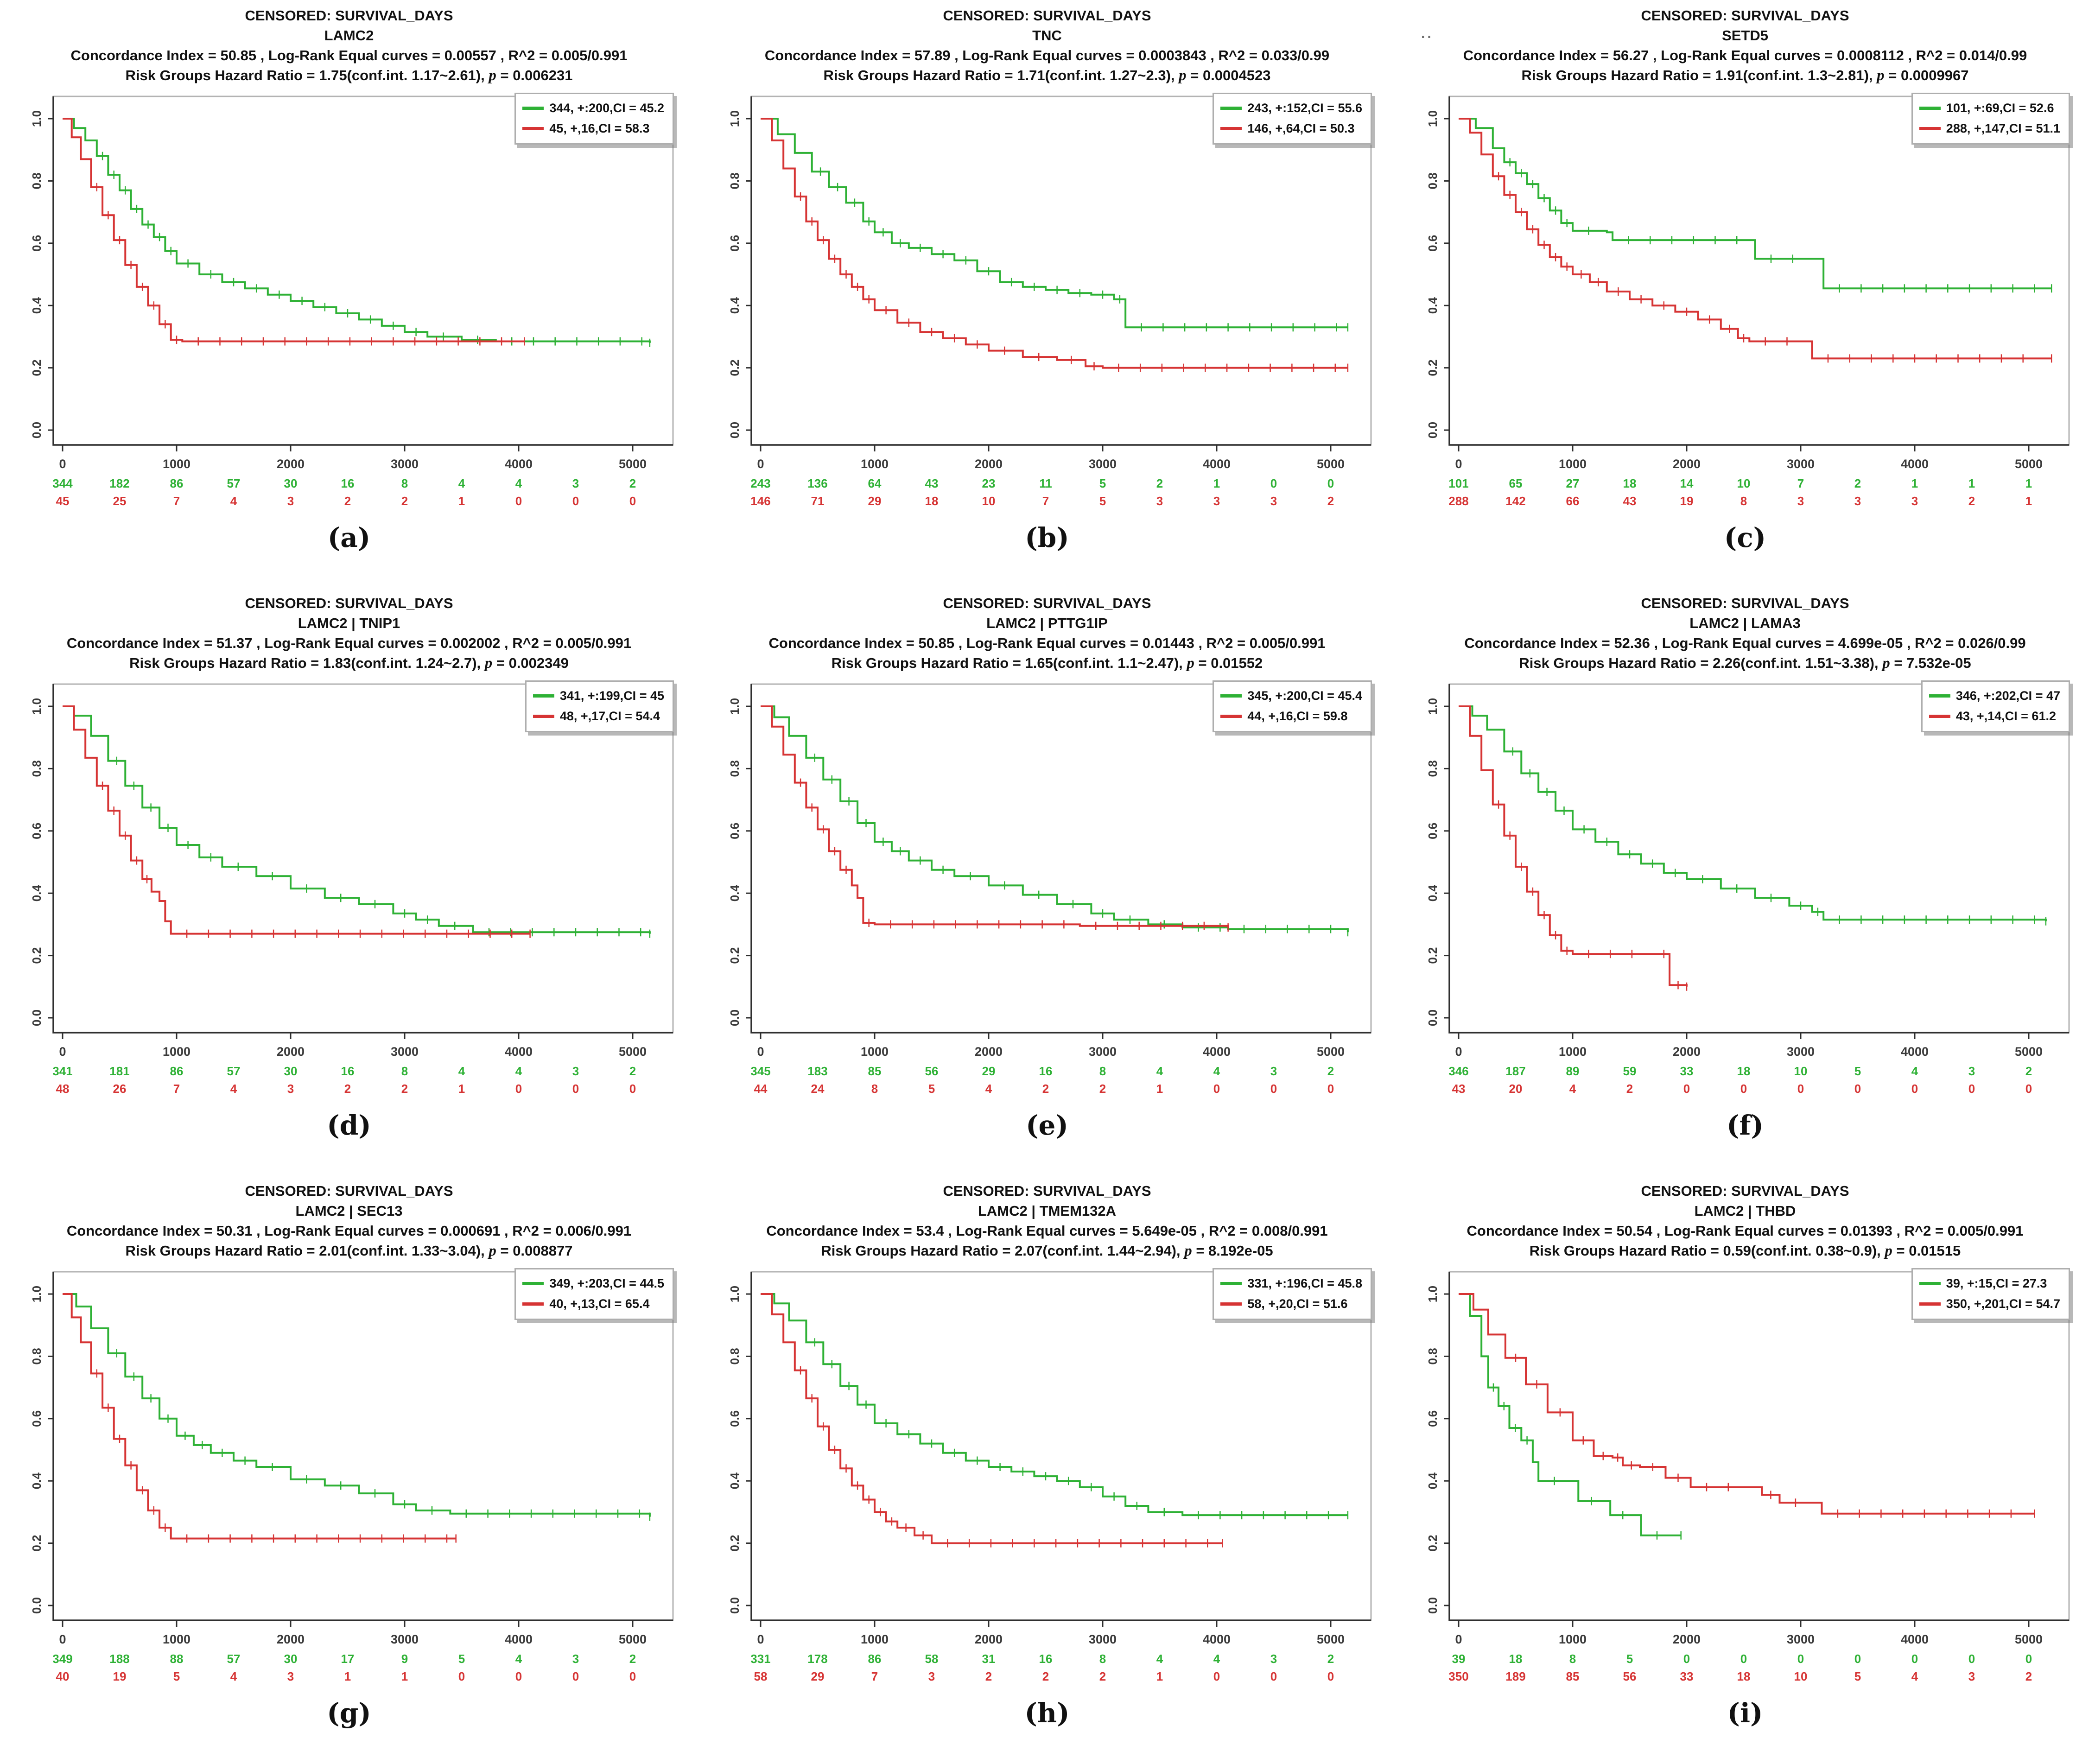  What do you see at coordinates (2029, 464) in the screenshot?
I see `x-tick-label: 5000` at bounding box center [2029, 464].